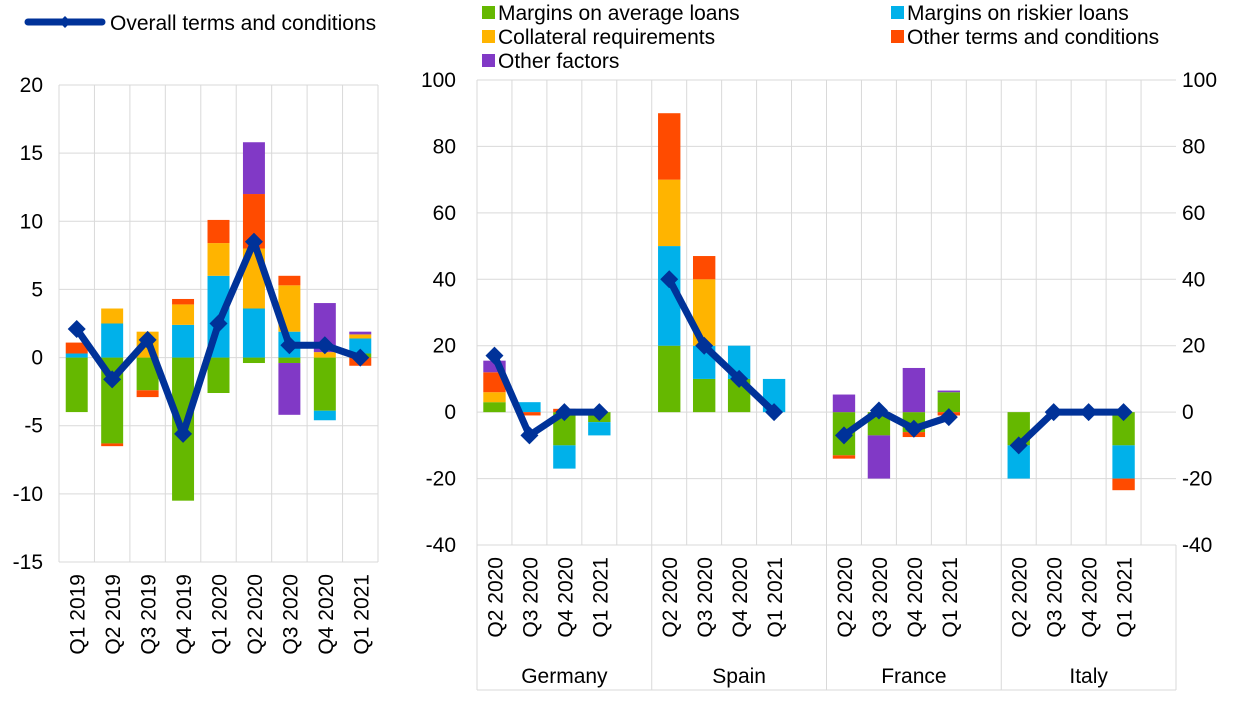  Describe the element at coordinates (1088, 676) in the screenshot. I see `group-label-italy: Italy` at that location.